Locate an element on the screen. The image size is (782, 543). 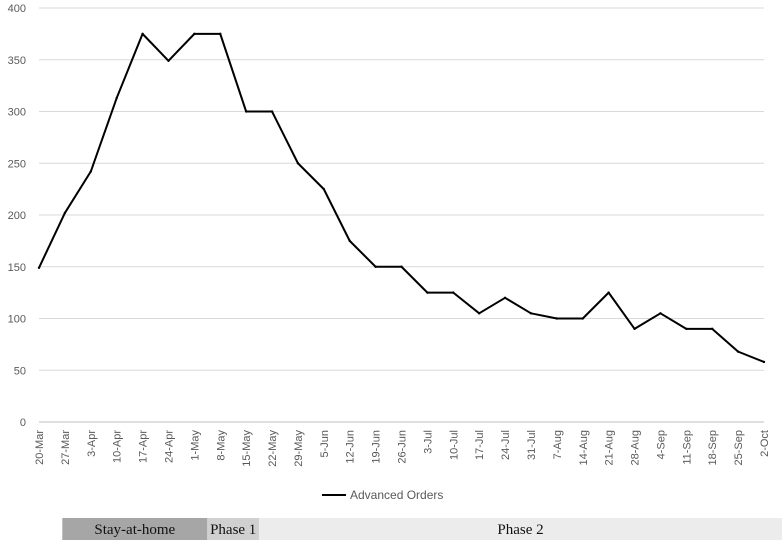
phase-label: Stay-at-home is located at coordinates (134, 530).